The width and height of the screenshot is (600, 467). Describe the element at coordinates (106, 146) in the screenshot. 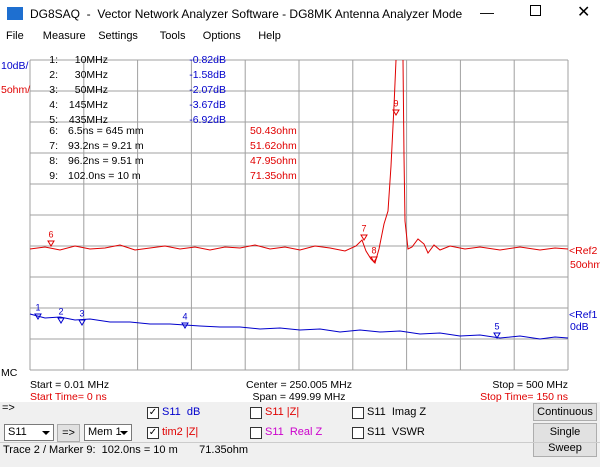

I see `marker-position: 93.2ns = 9.21 m` at that location.